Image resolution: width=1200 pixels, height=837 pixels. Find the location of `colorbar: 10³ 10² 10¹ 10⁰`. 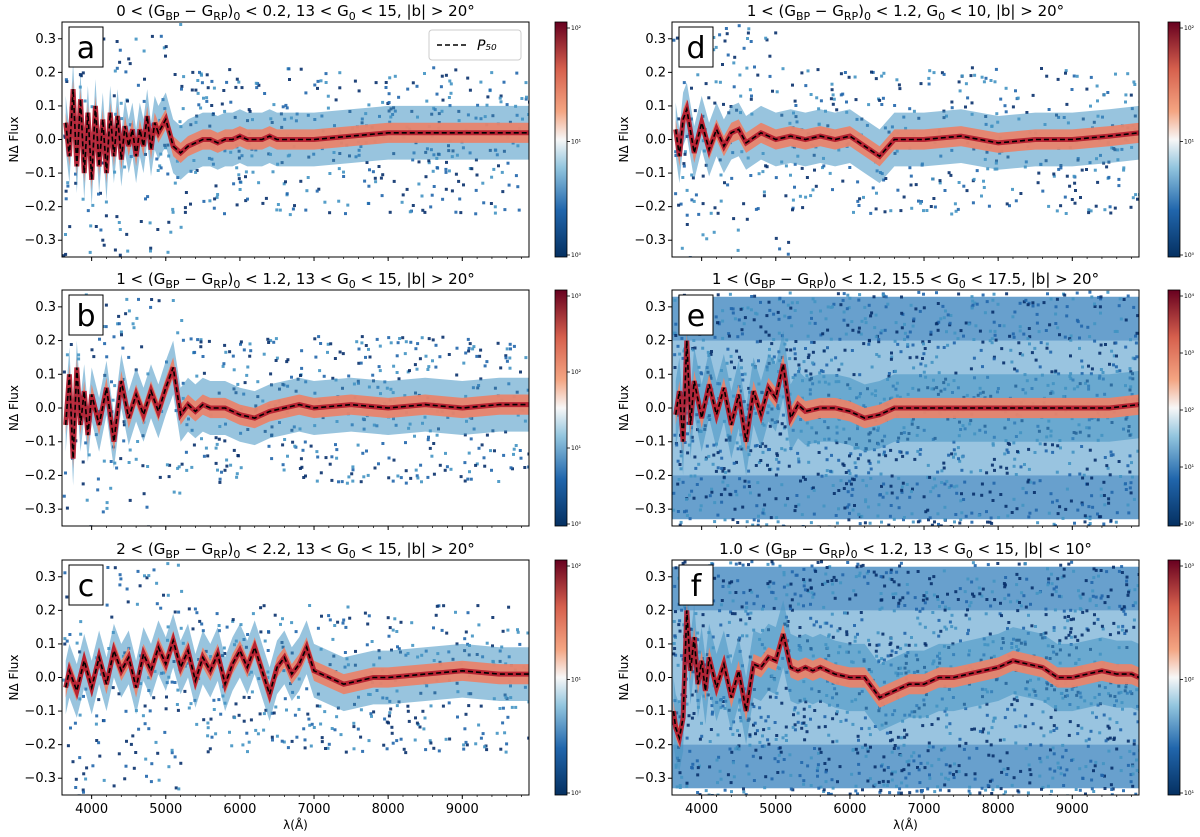

colorbar: 10³ 10² 10¹ 10⁰ is located at coordinates (568, 408).